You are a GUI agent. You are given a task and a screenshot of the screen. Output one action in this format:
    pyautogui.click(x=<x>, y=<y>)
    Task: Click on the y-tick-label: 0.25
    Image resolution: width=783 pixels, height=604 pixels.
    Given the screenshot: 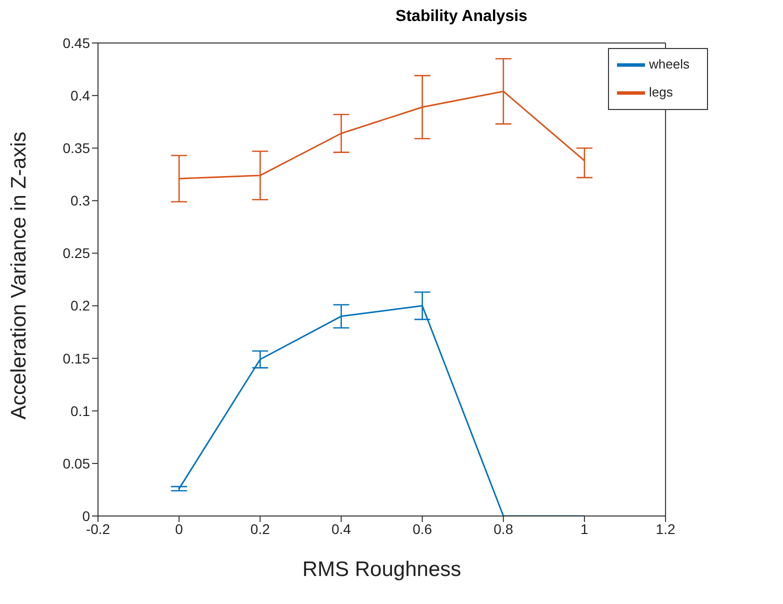 What is the action you would take?
    pyautogui.click(x=76, y=253)
    